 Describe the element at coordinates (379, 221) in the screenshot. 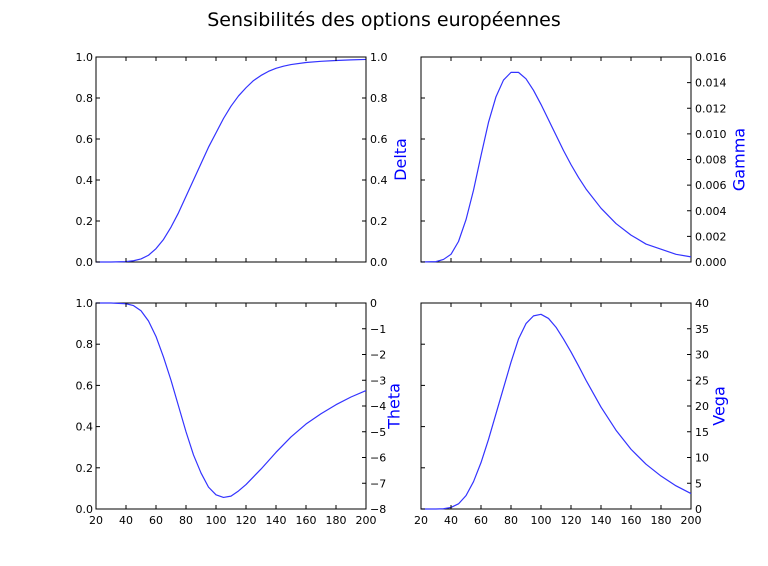

I see `delta-right-tick-label: 0.2` at that location.